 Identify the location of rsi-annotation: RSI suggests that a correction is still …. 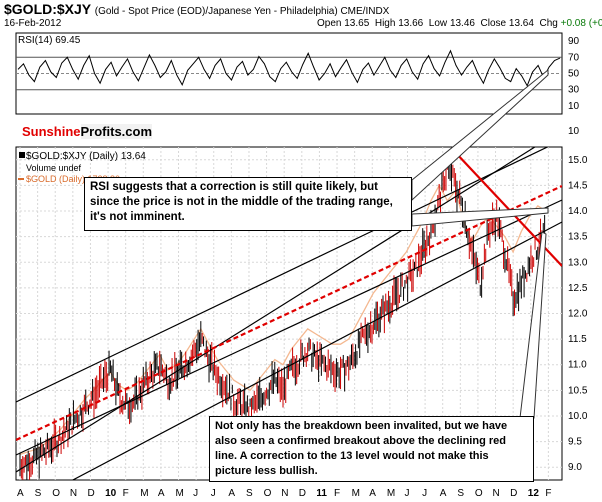
(248, 204).